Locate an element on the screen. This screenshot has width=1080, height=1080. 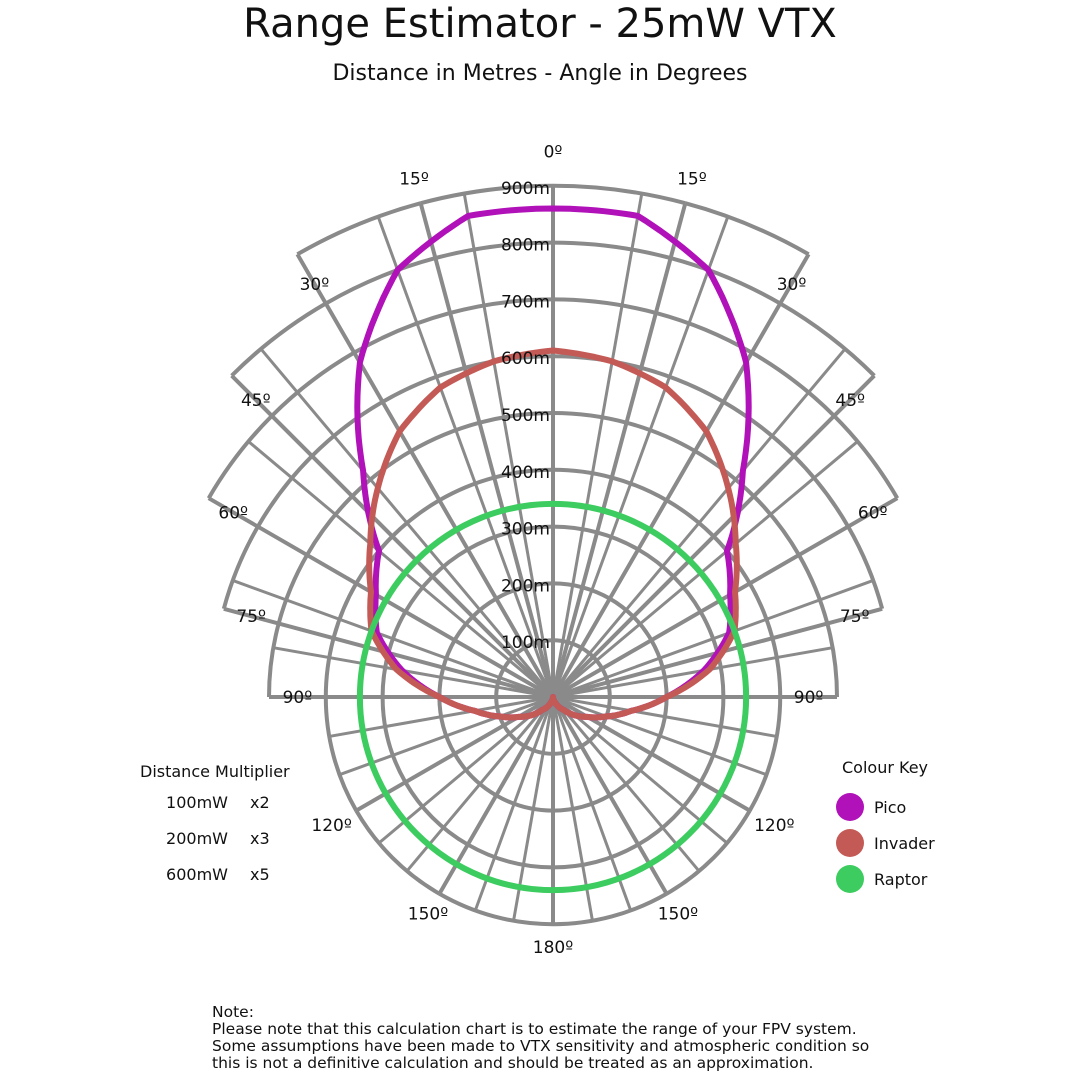
legend-swatch-invader is located at coordinates (850, 843).